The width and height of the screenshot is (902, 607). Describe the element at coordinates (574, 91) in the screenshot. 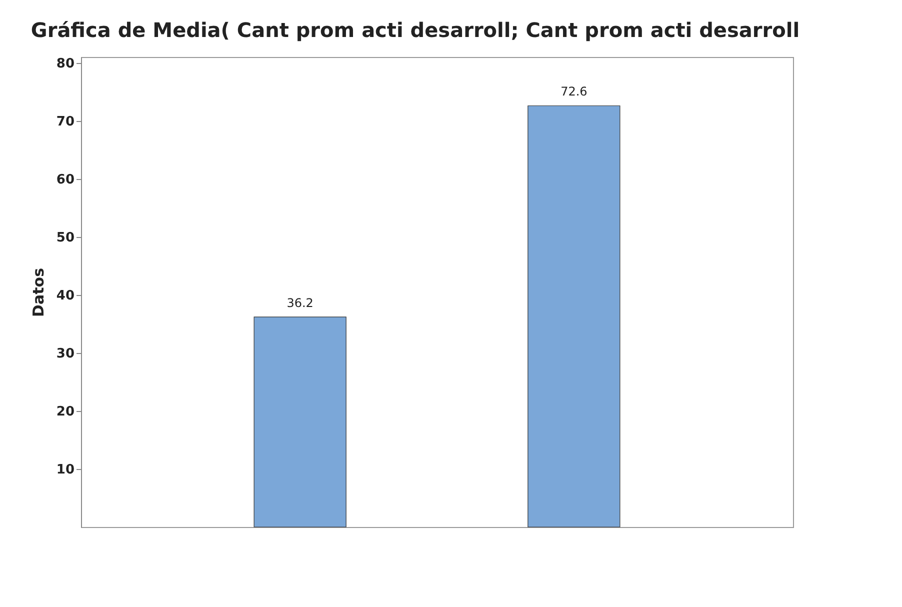

I see `data-label: 72.6` at that location.